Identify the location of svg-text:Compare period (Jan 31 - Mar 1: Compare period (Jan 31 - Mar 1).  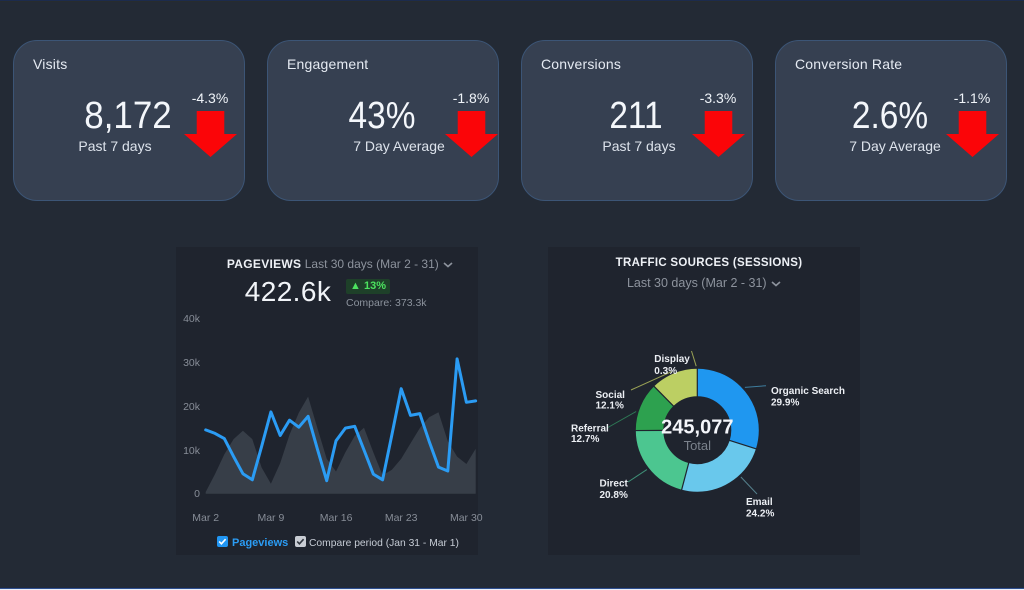
(384, 543).